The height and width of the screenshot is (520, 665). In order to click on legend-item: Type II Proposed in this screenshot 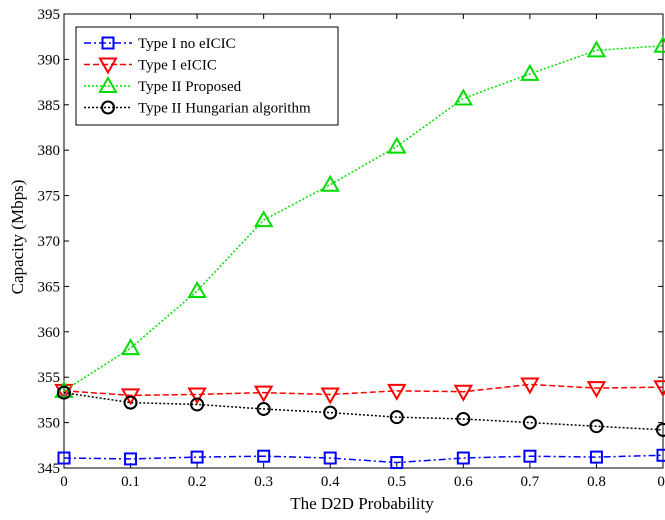, I will do `click(163, 85)`.